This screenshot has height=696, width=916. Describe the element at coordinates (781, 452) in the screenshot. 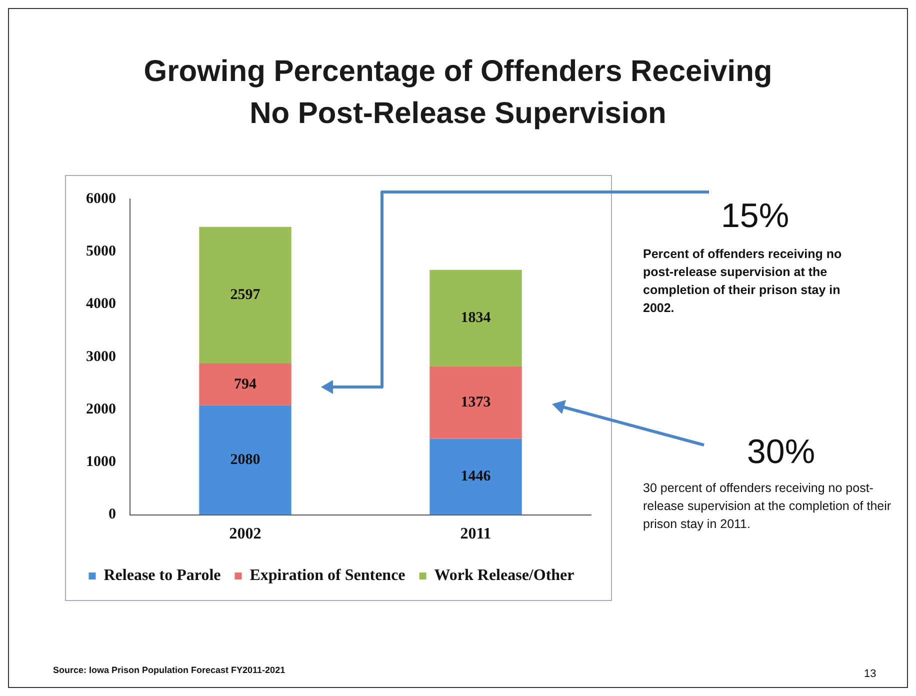

I see `text: 30%` at that location.